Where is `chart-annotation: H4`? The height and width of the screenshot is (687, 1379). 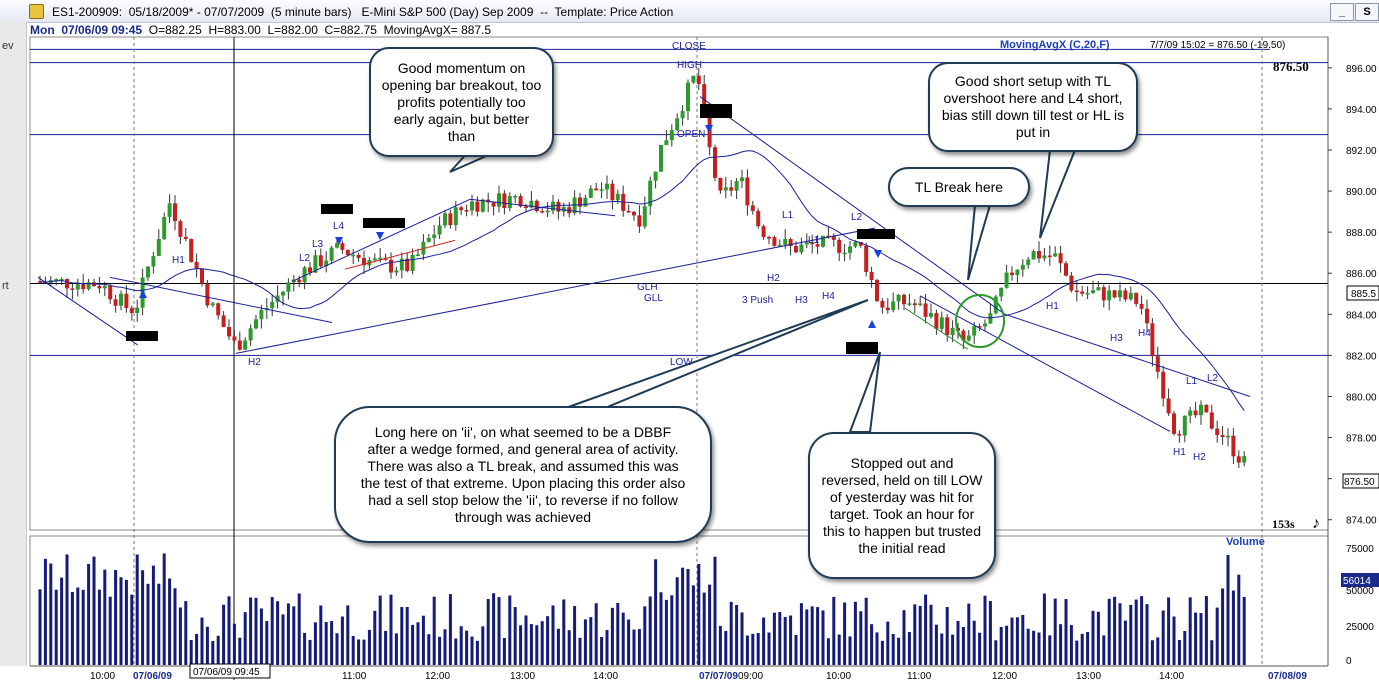
chart-annotation: H4 is located at coordinates (828, 296).